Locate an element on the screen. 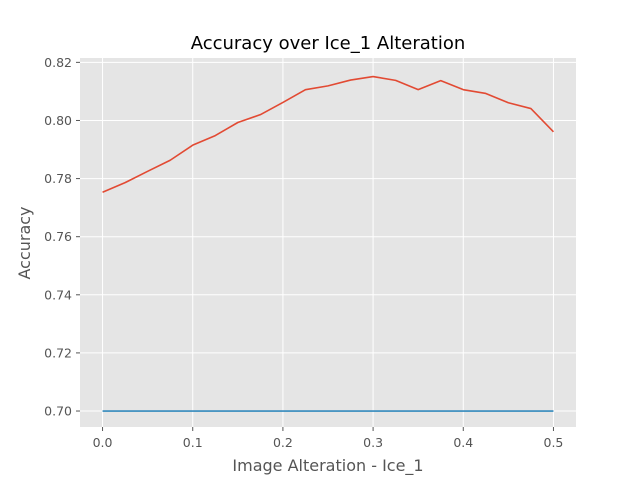  x-tick-label: 0.3 is located at coordinates (373, 442).